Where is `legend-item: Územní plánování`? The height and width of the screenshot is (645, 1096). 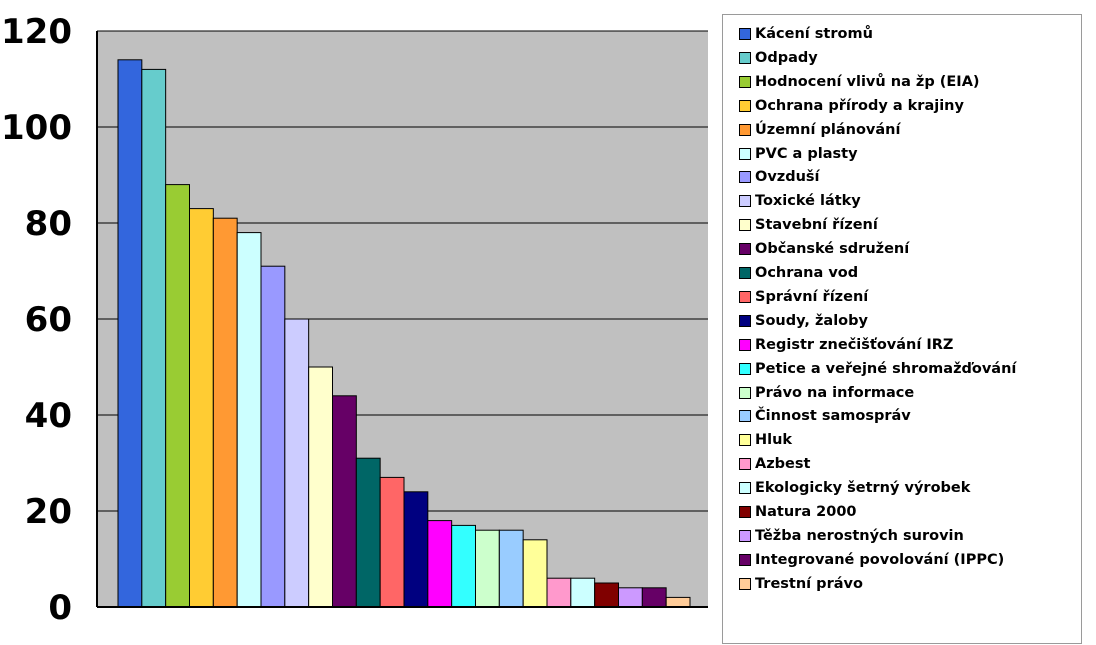
legend-item: Územní plánování is located at coordinates (819, 130).